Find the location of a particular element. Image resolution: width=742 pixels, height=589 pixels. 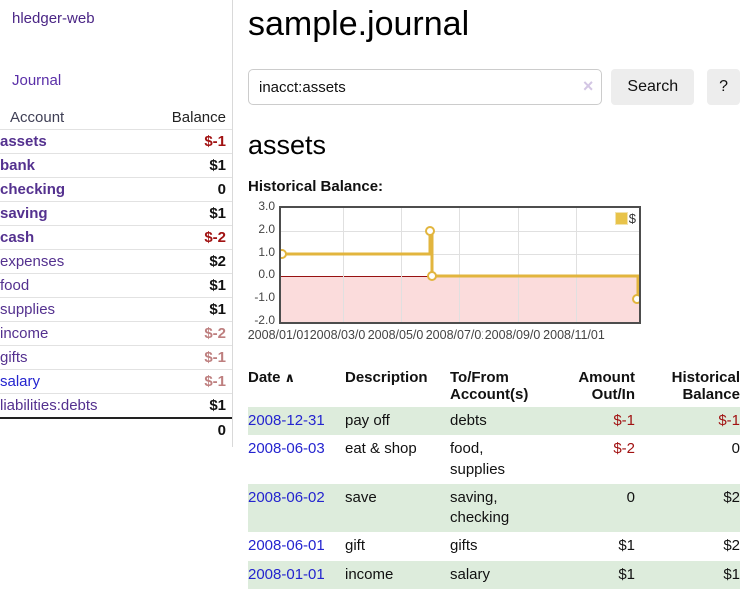

transaction-description: eat & shop is located at coordinates (381, 449).